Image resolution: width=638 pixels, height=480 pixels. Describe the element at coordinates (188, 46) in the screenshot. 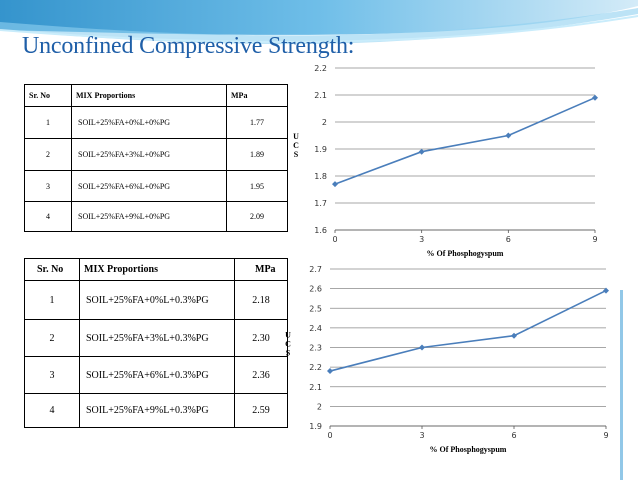

I see `page-title: Unconfined Compressive Strength:` at that location.